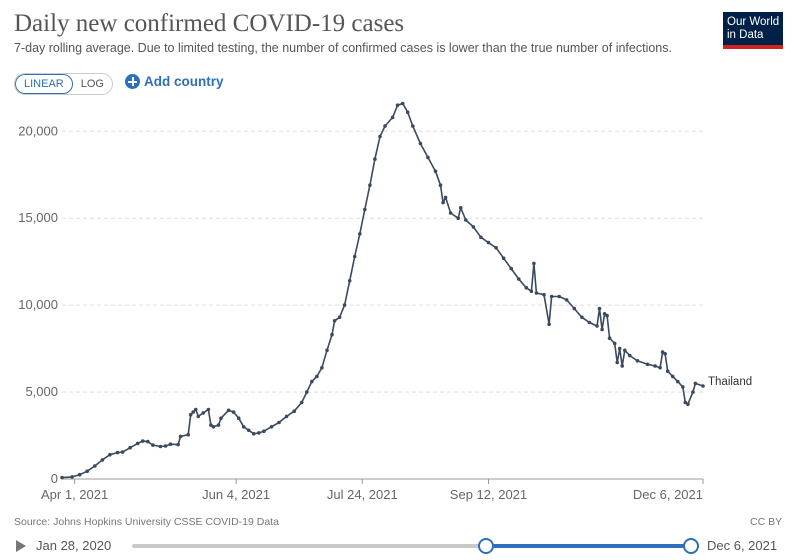  I want to click on add-country-label: Add country, so click(184, 81).